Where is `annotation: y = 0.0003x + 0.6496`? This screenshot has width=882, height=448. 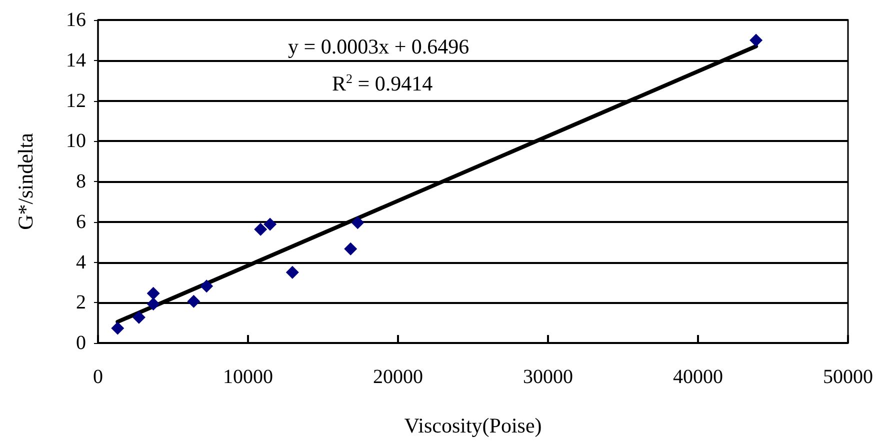 annotation: y = 0.0003x + 0.6496 is located at coordinates (379, 46).